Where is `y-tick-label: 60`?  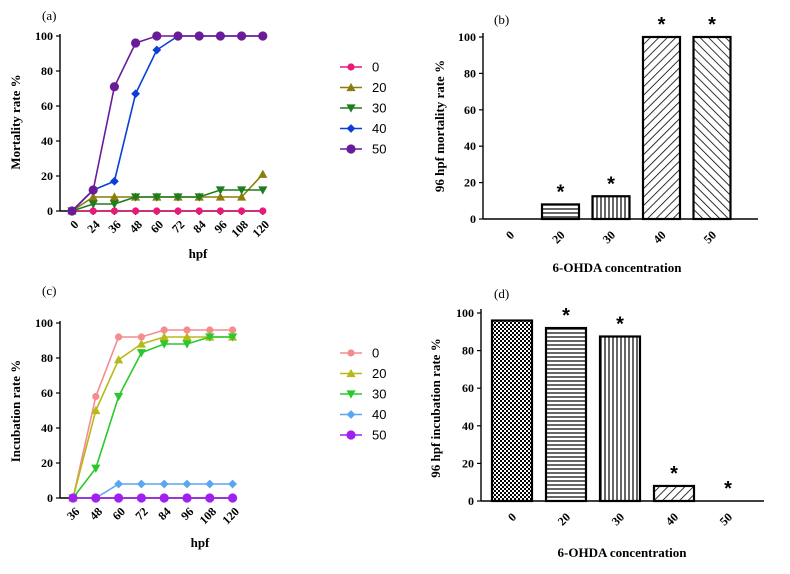 y-tick-label: 60 is located at coordinates (470, 110).